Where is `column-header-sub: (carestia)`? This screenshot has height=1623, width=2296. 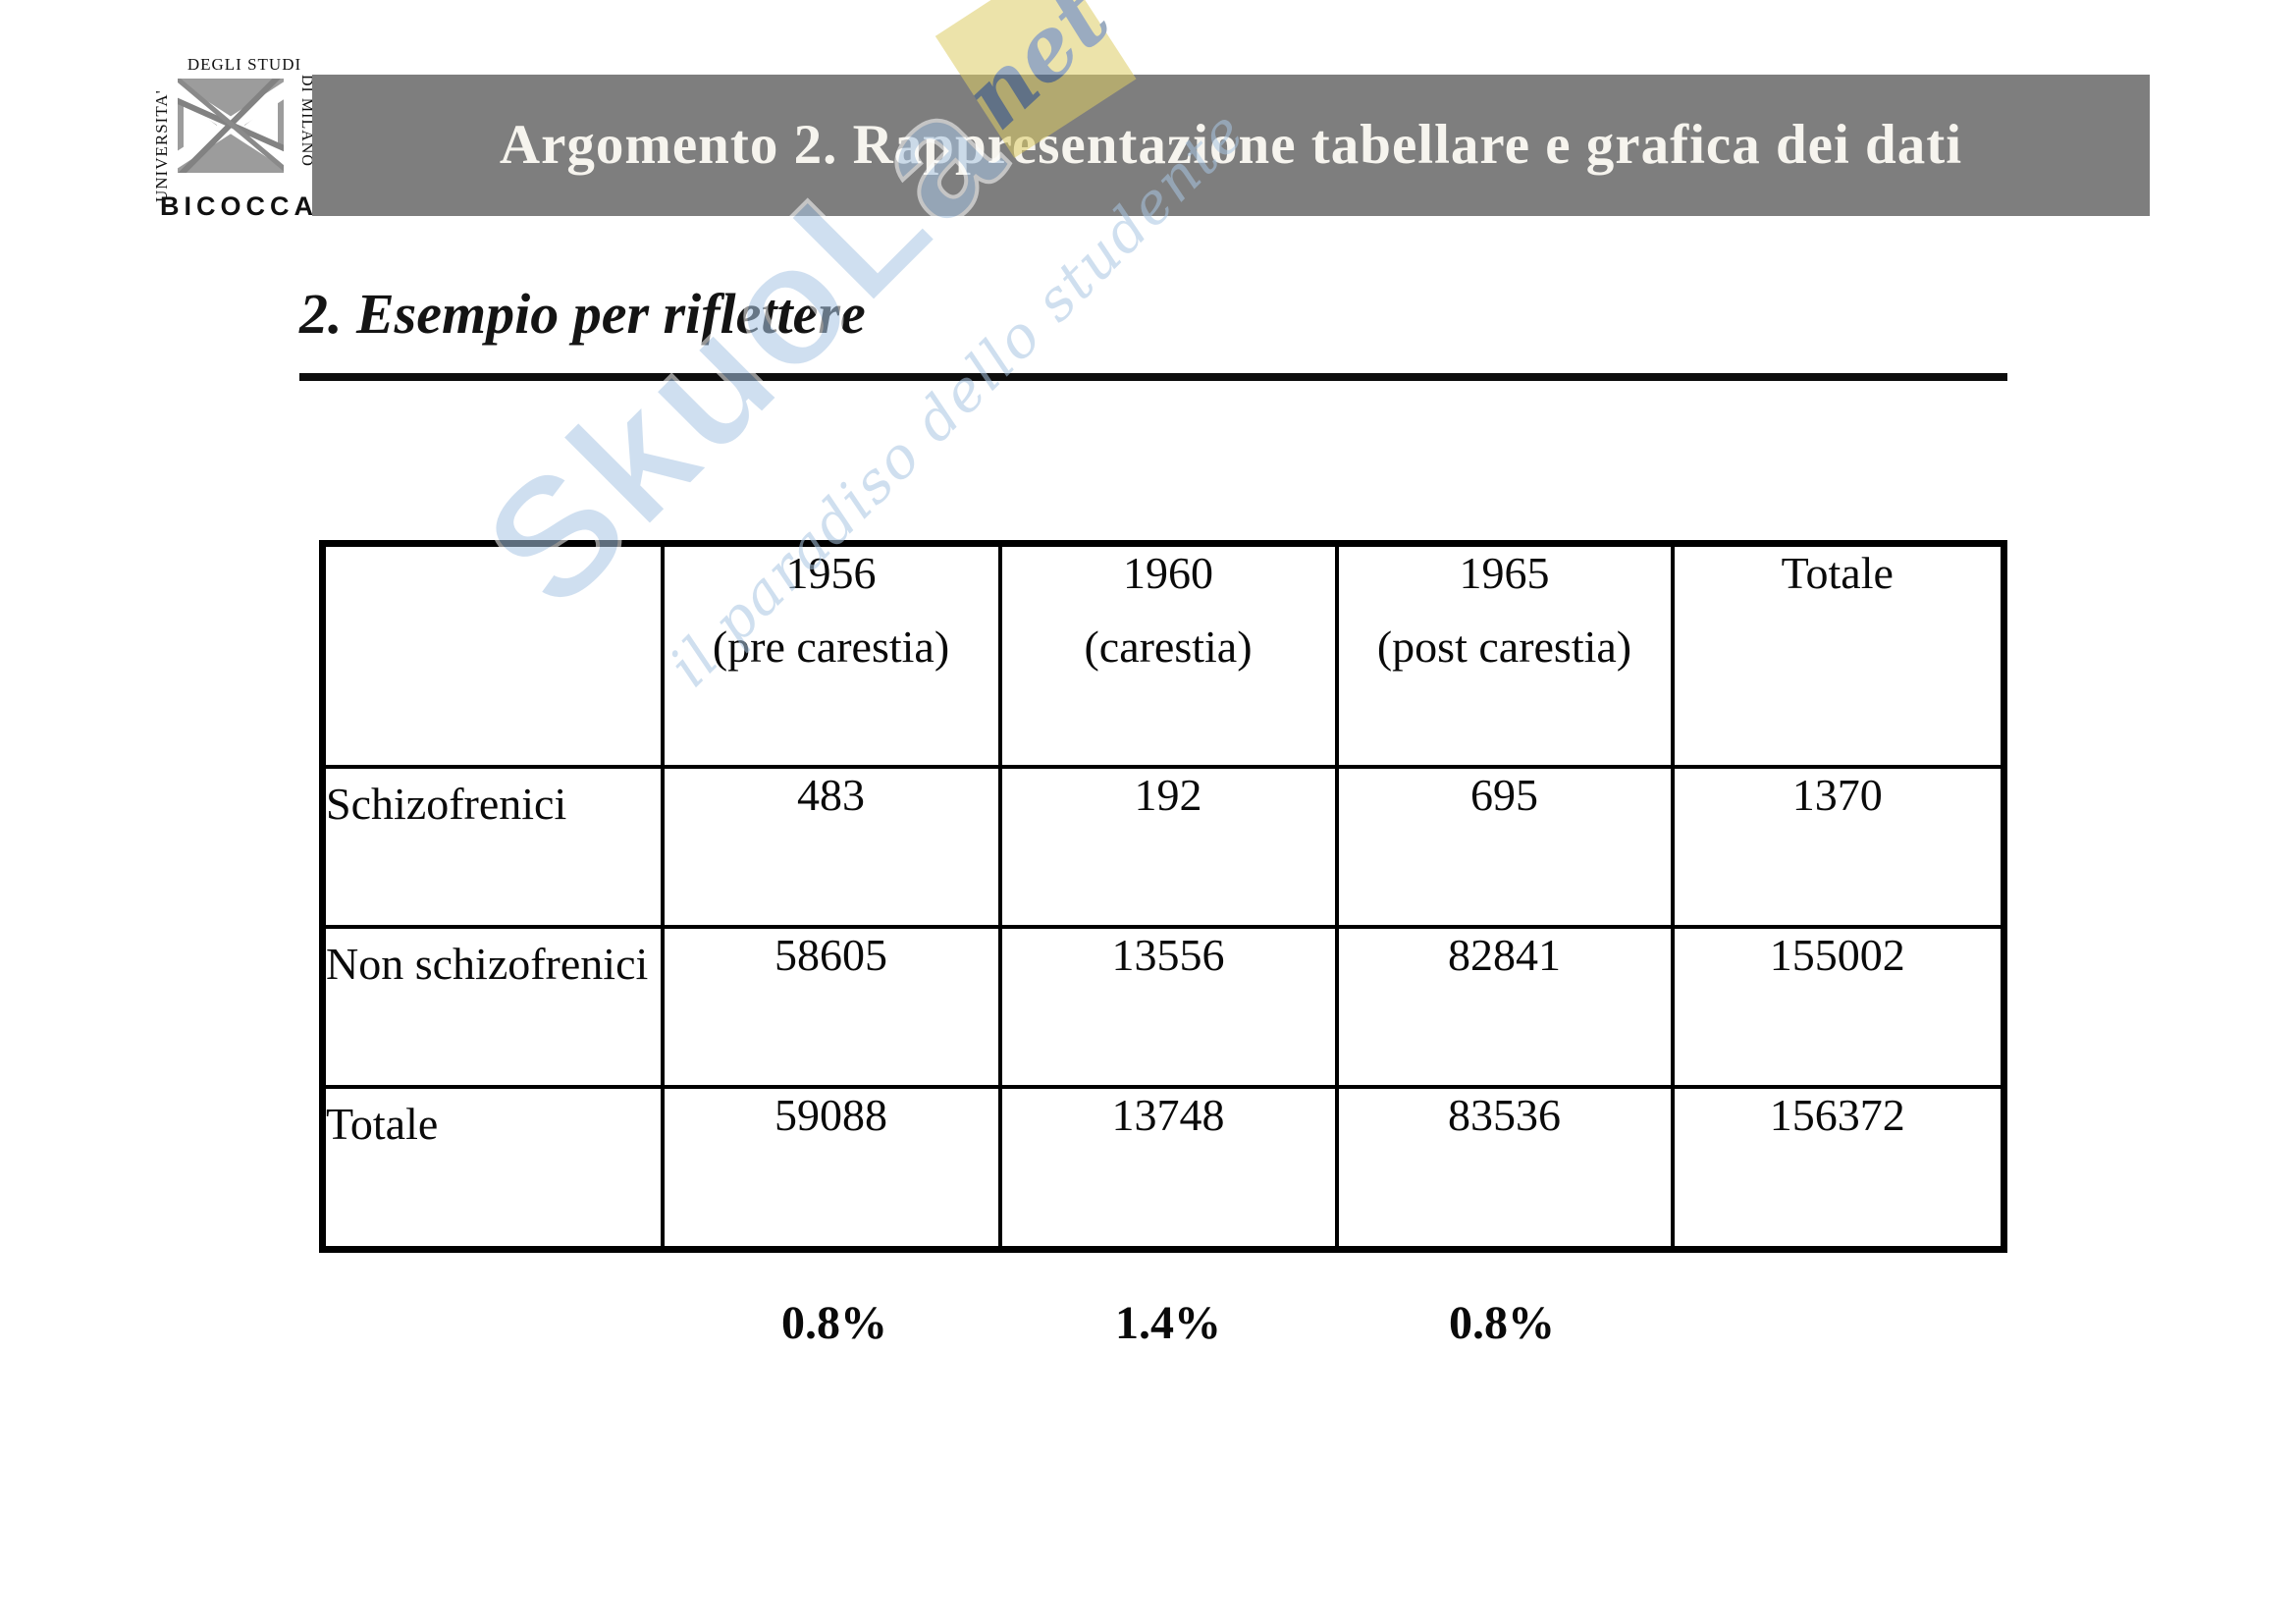 column-header-sub: (carestia) is located at coordinates (1168, 647).